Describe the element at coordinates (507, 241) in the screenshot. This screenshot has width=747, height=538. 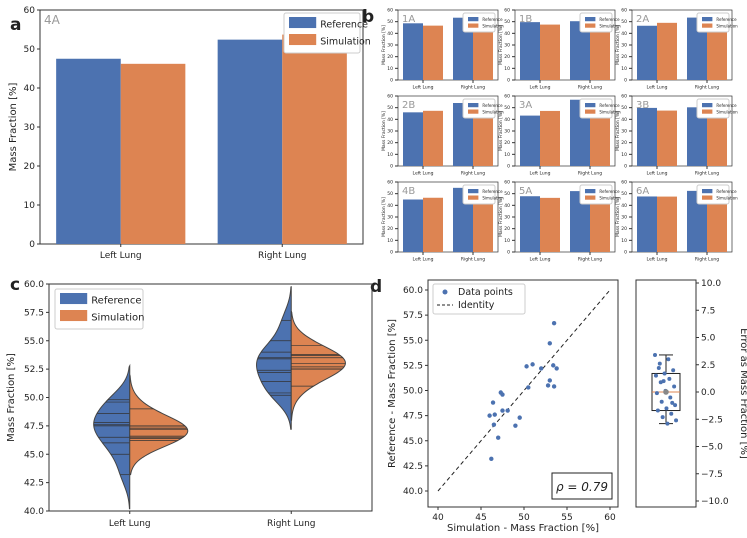
I see `panel-b-5A-ytick-label: 10` at that location.